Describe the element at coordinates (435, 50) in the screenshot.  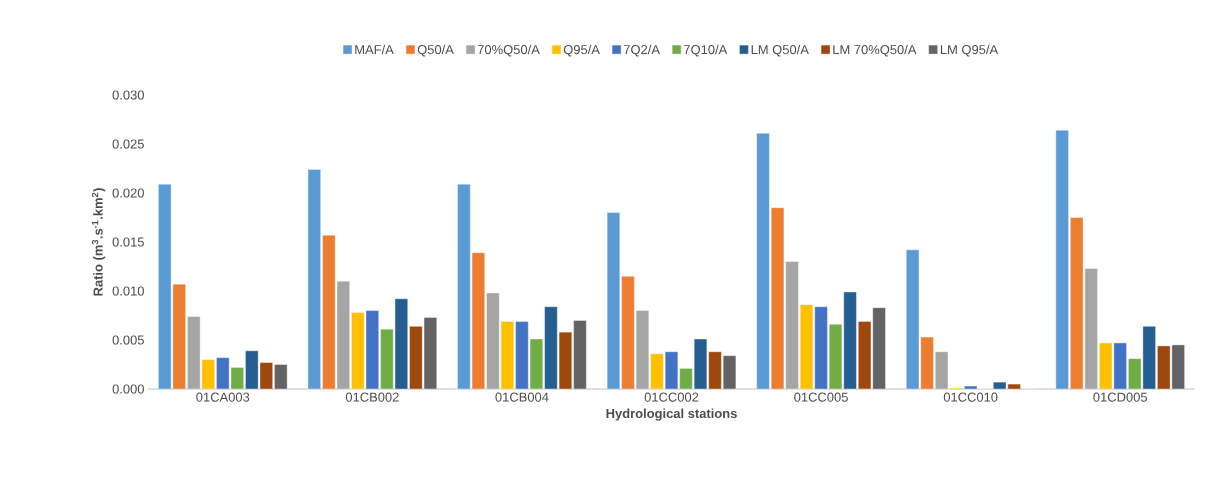
I see `legend-label: Q50/A` at that location.